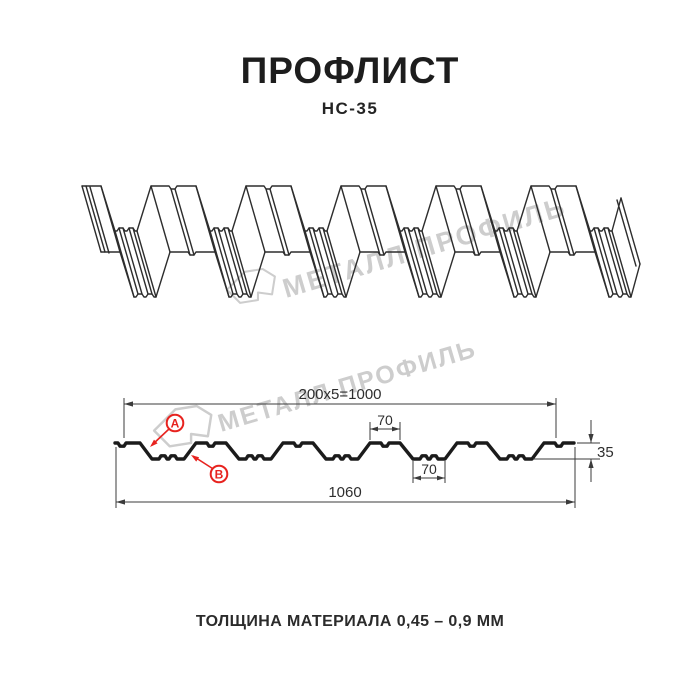 The width and height of the screenshot is (700, 700). Describe the element at coordinates (175, 424) in the screenshot. I see `callout-a-label: A` at that location.